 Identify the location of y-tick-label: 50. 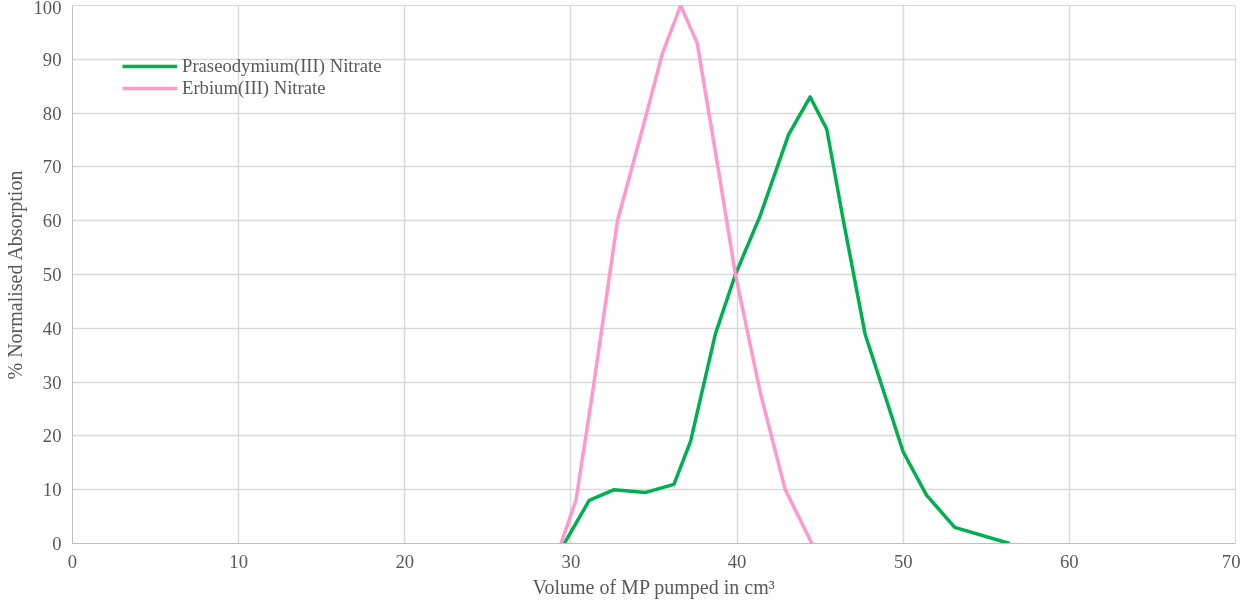
(52, 274).